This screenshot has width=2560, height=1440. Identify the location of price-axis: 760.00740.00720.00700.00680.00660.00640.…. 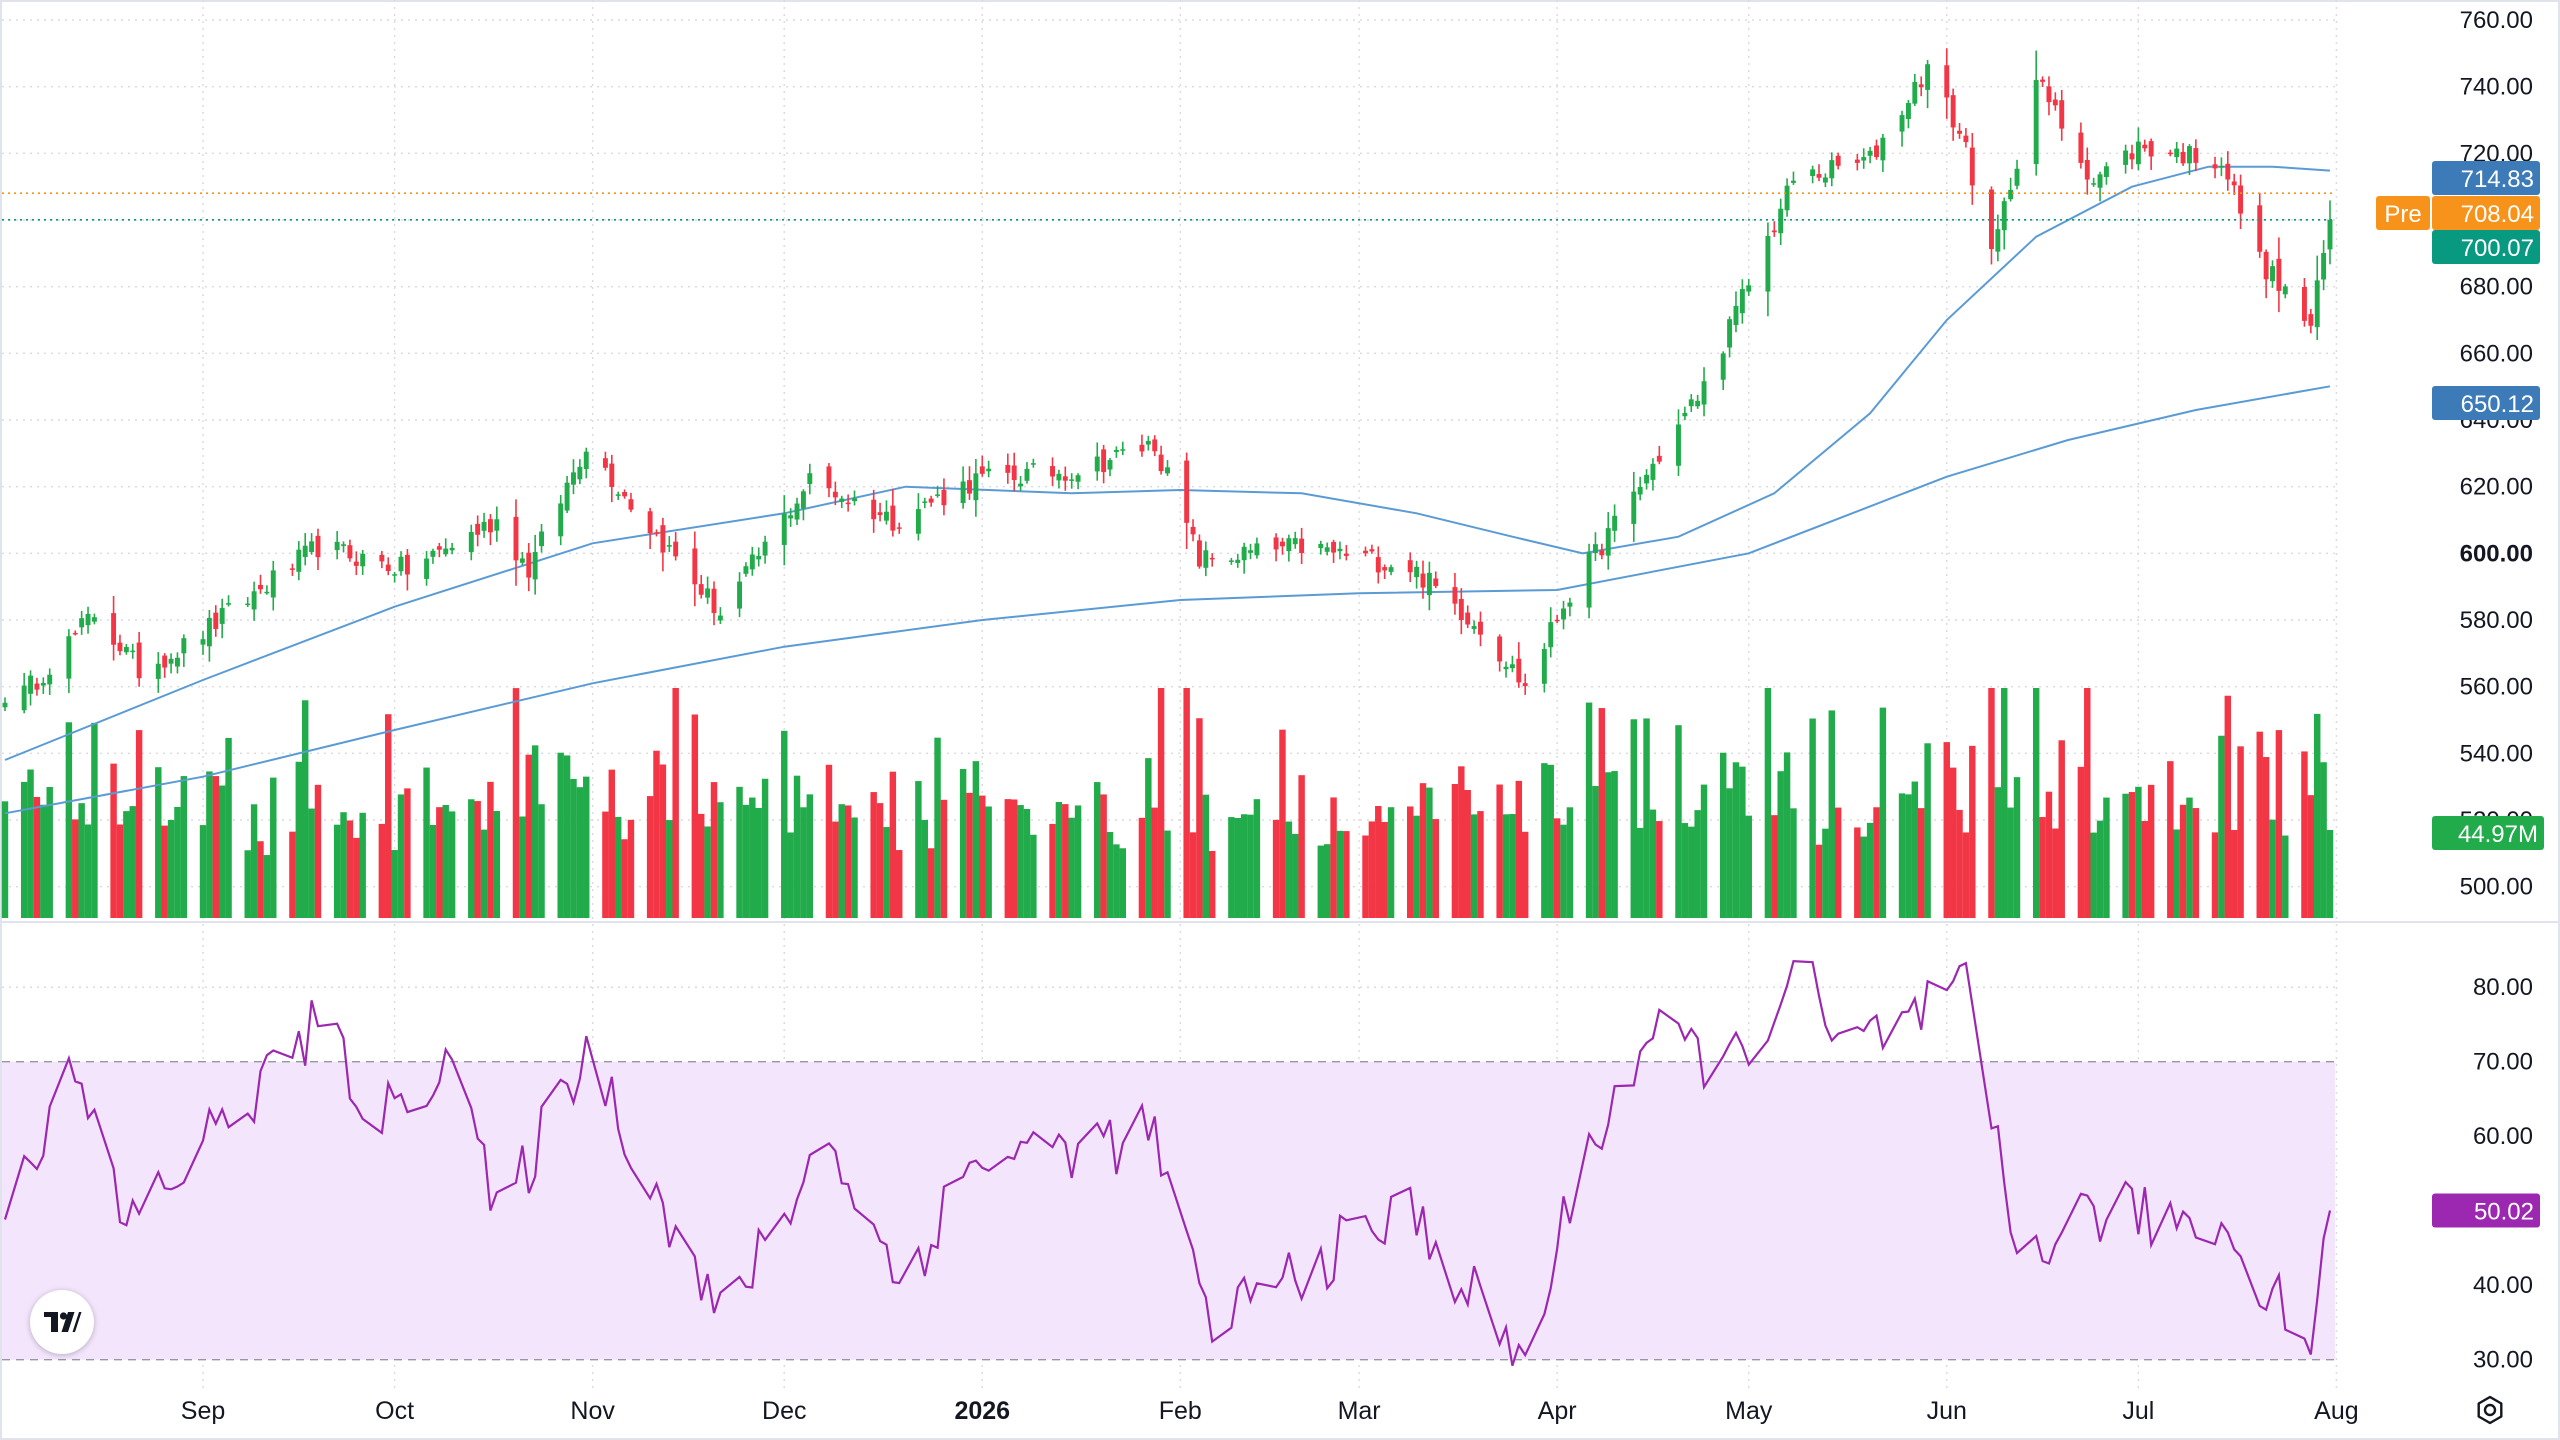
(2496, 454).